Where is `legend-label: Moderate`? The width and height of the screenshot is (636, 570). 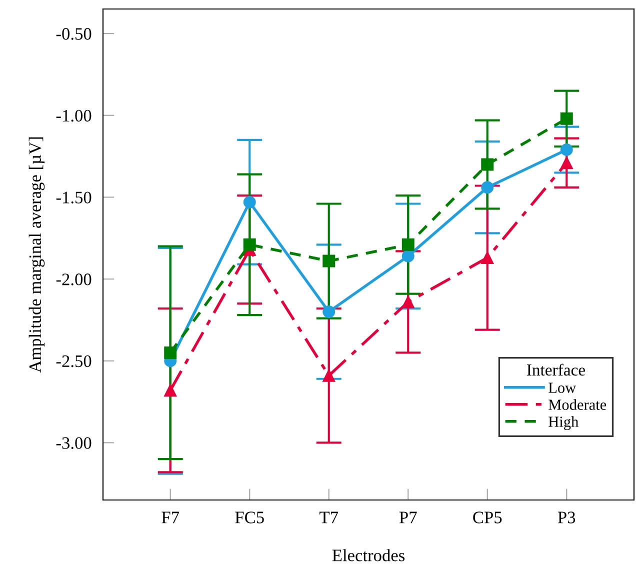
legend-label: Moderate is located at coordinates (577, 404).